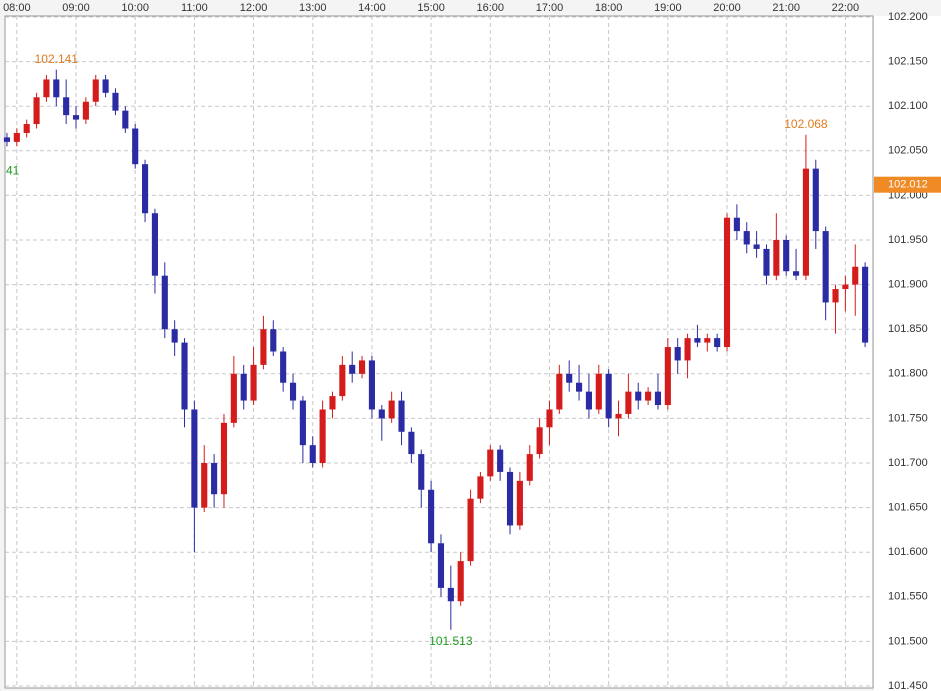  I want to click on x-tick-label: 22:00, so click(846, 8).